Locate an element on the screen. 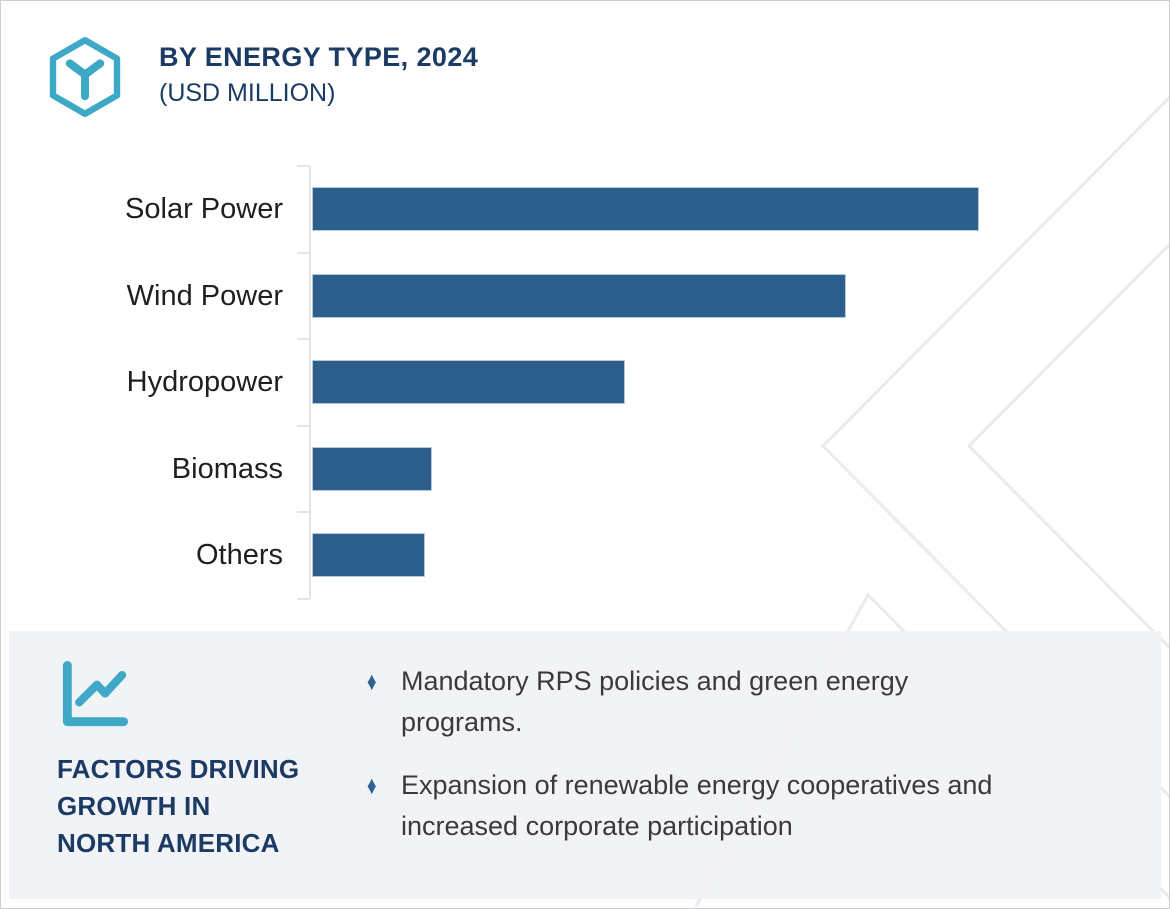  bar-solar-power is located at coordinates (645, 209).